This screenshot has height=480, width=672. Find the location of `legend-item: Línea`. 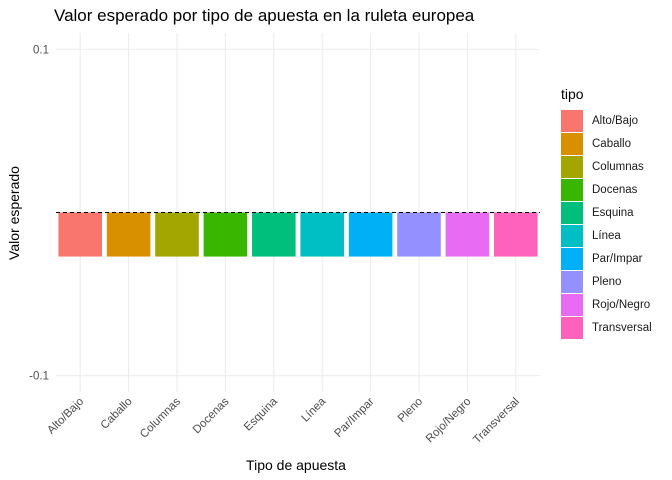

legend-item: Línea is located at coordinates (606, 235).